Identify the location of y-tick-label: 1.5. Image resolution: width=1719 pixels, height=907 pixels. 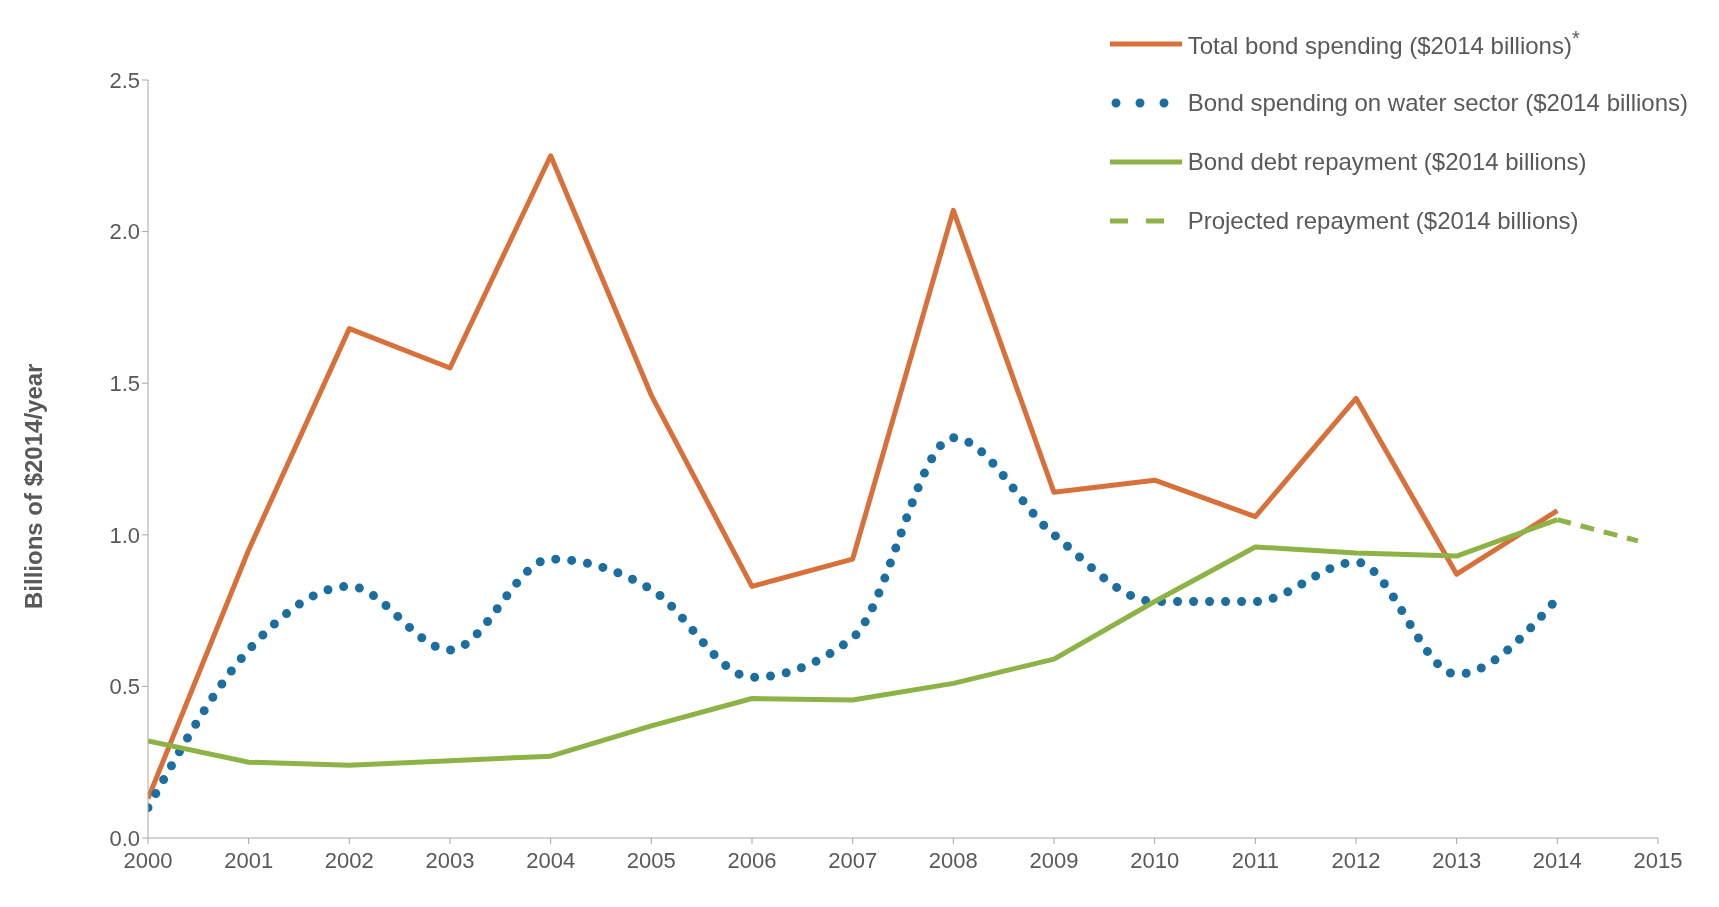
(124, 384).